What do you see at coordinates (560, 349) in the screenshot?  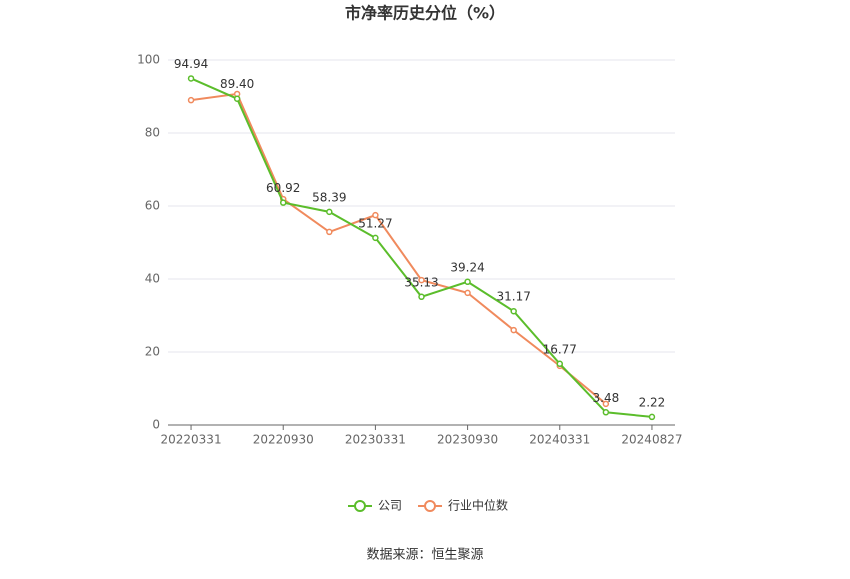 I see `data-label: 16.77` at bounding box center [560, 349].